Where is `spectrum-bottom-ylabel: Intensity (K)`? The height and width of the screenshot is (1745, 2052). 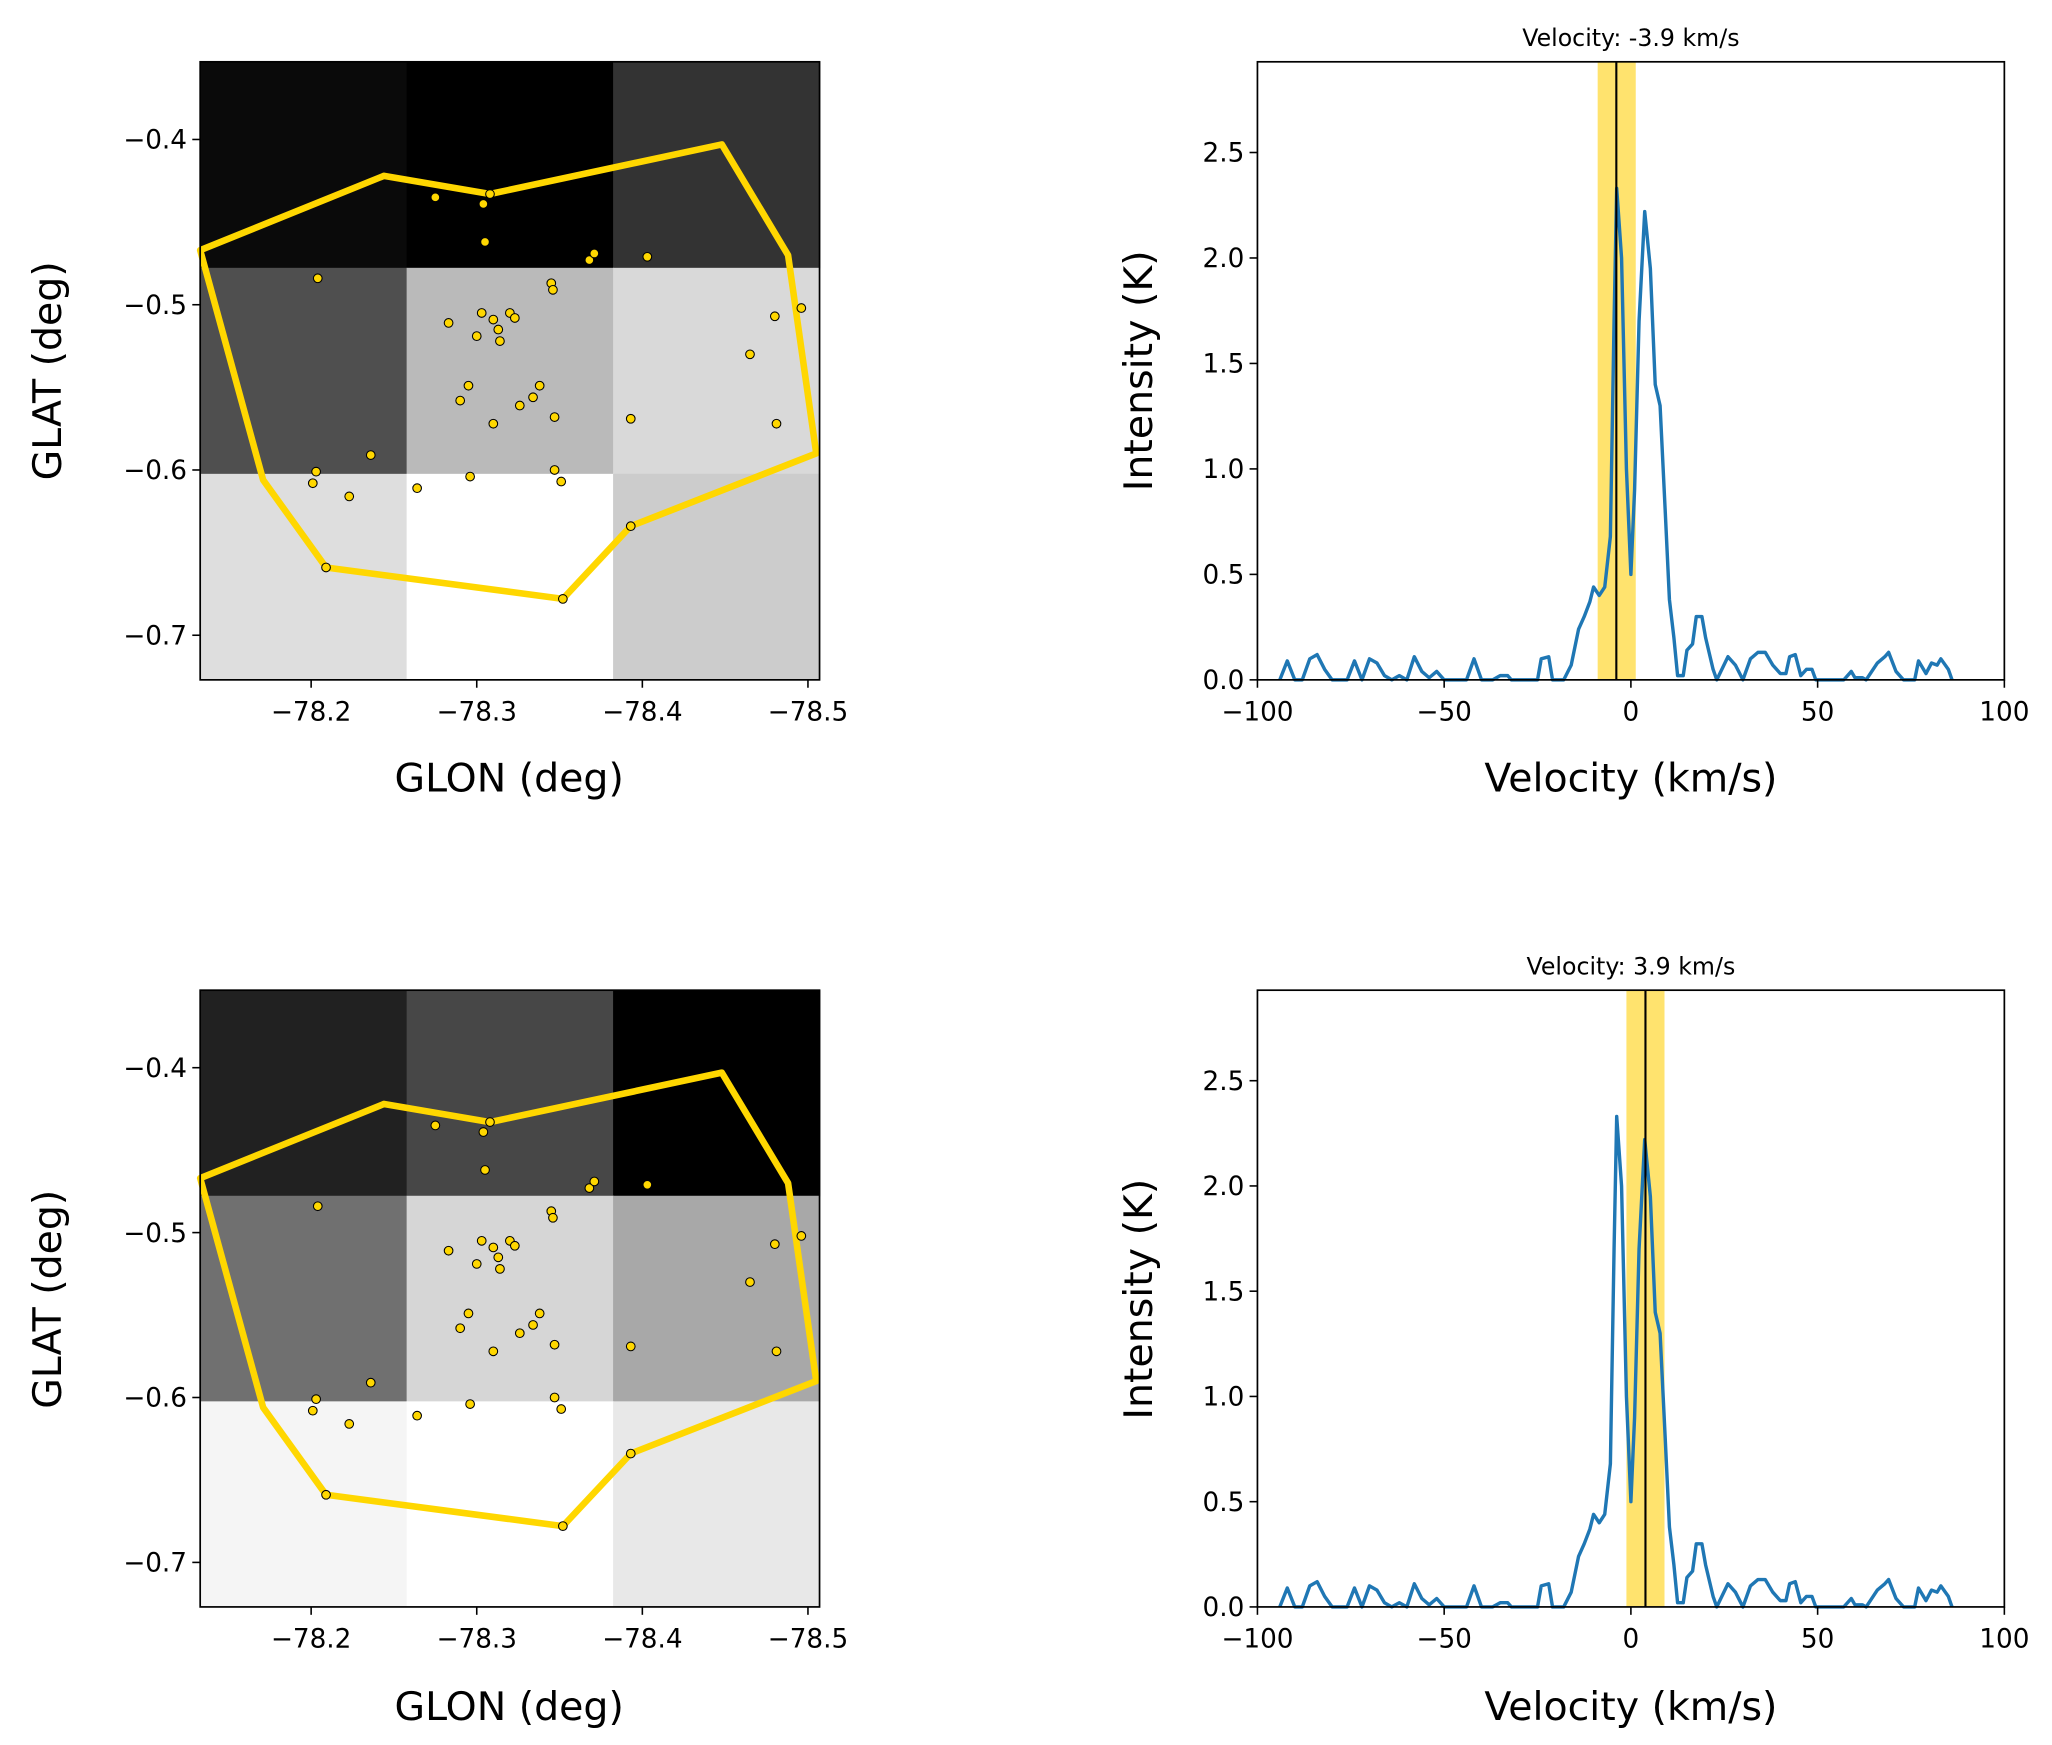 spectrum-bottom-ylabel: Intensity (K) is located at coordinates (1139, 1299).